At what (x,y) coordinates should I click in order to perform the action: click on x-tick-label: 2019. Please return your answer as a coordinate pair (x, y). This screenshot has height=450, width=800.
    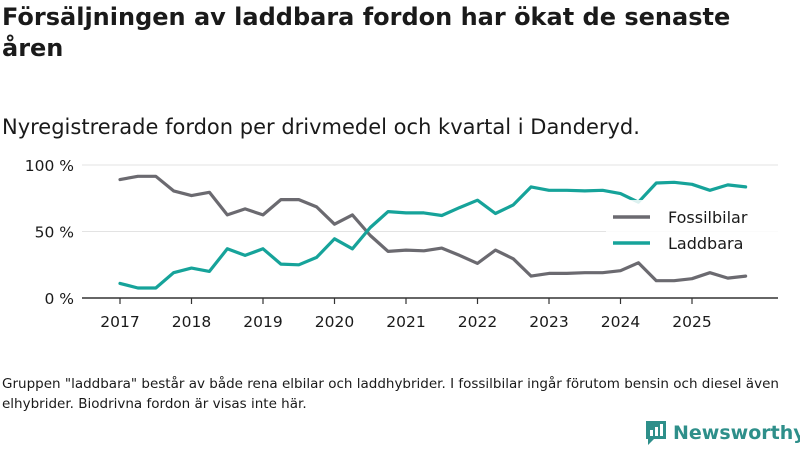
    Looking at the image, I should click on (262, 322).